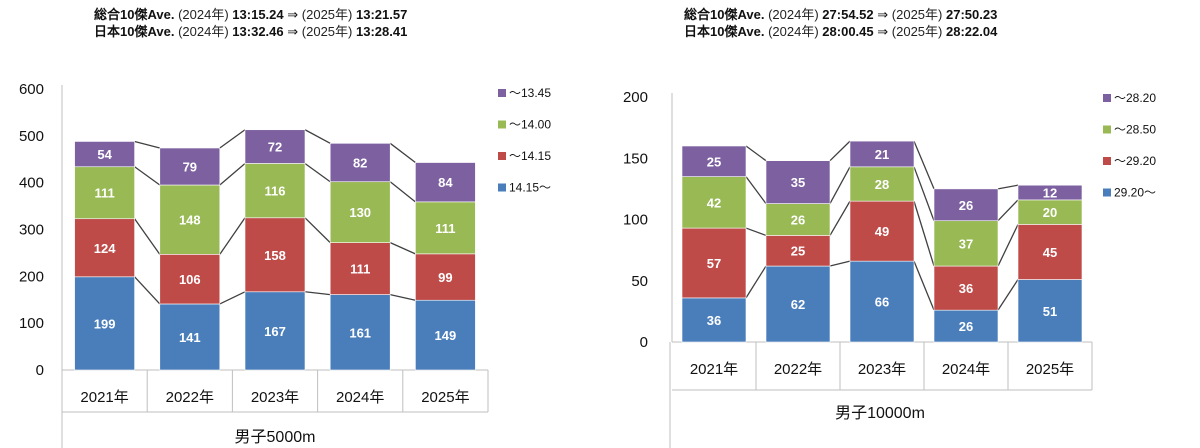  Describe the element at coordinates (382, 31) in the screenshot. I see `average-value: 13:28.41` at that location.